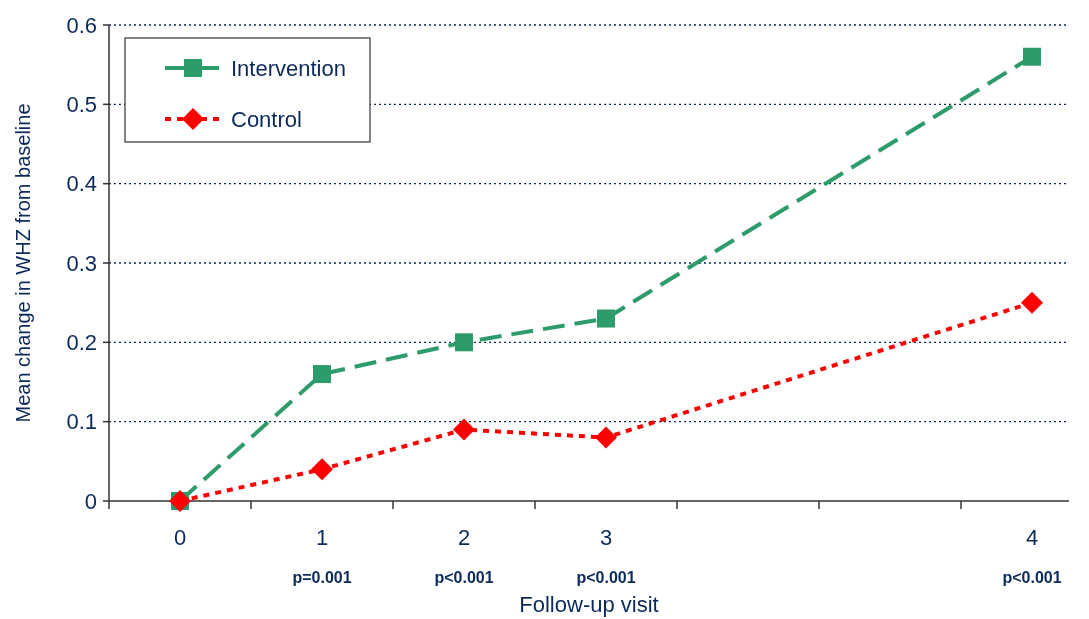 This screenshot has height=619, width=1089. Describe the element at coordinates (266, 119) in the screenshot. I see `legend-label: Control` at that location.